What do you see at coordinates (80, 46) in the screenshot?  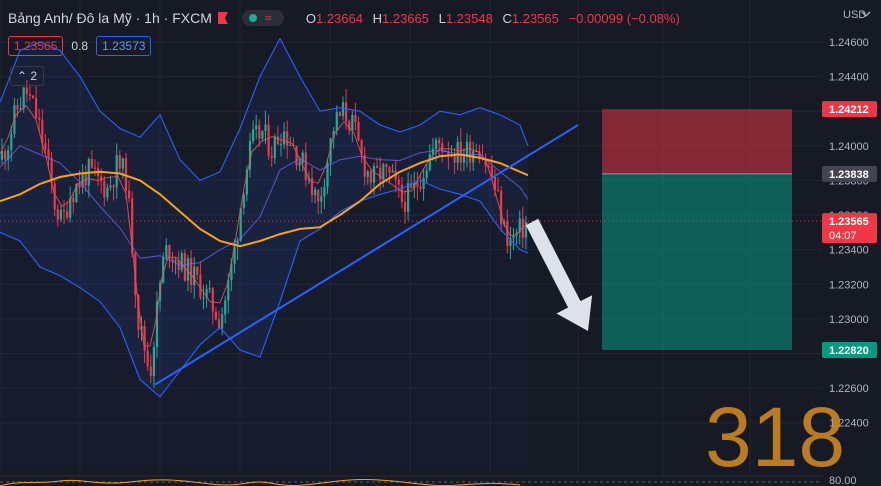 I see `spread-value: 0.8` at bounding box center [80, 46].